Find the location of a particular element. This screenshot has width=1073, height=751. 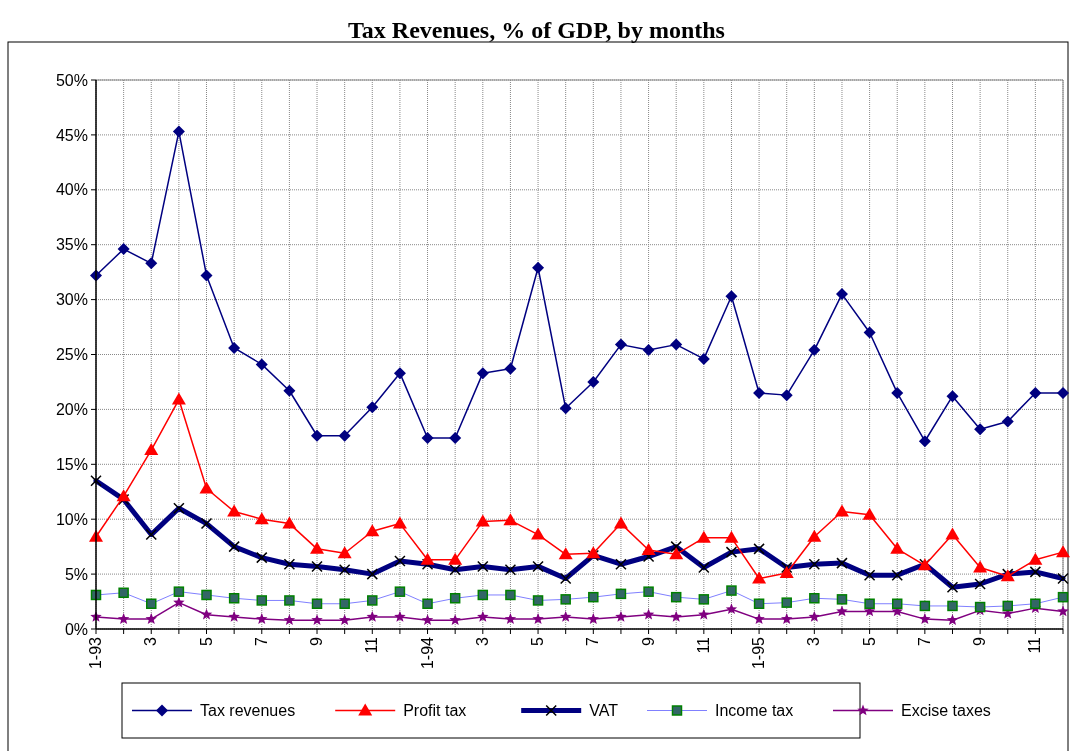

y-tick-label: 30% is located at coordinates (71, 300).